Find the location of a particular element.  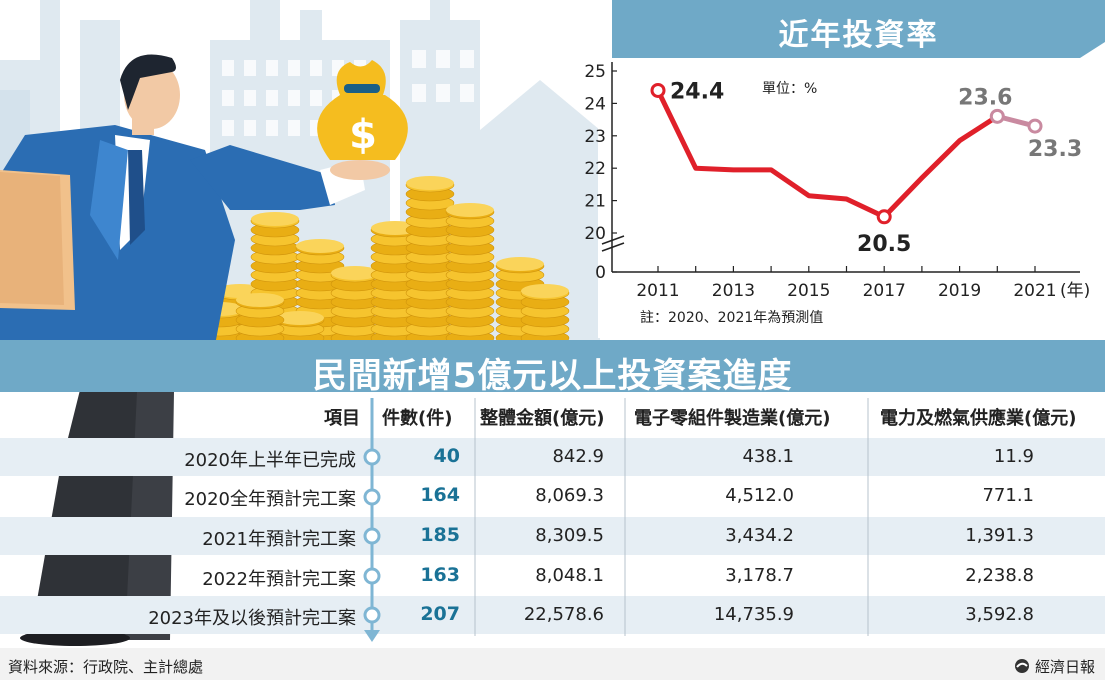

row-power: 2,238.8 is located at coordinates (999, 575).